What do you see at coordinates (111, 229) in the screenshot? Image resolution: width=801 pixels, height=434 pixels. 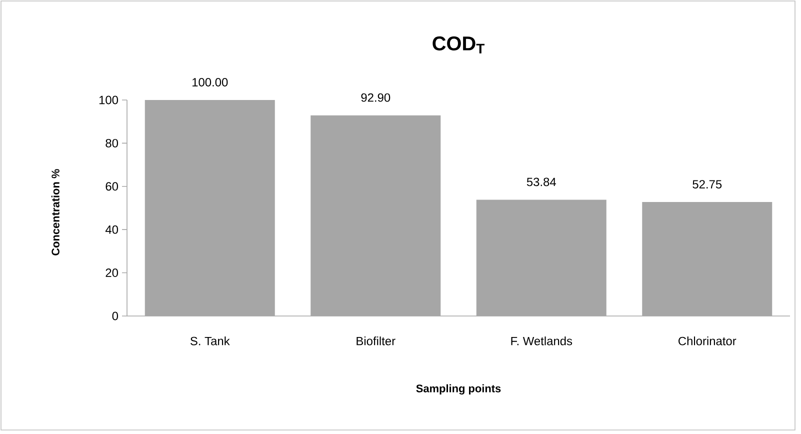 I see `y-tick-label: 40` at bounding box center [111, 229].